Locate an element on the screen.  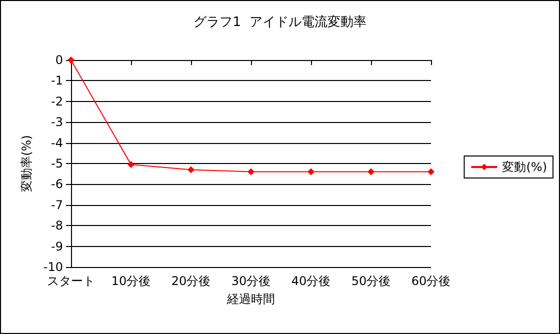
y-tick-label: 0 is located at coordinates (59, 60).